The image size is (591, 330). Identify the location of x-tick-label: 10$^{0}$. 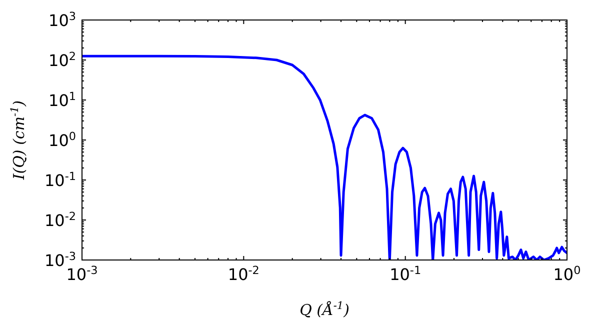
(567, 274).